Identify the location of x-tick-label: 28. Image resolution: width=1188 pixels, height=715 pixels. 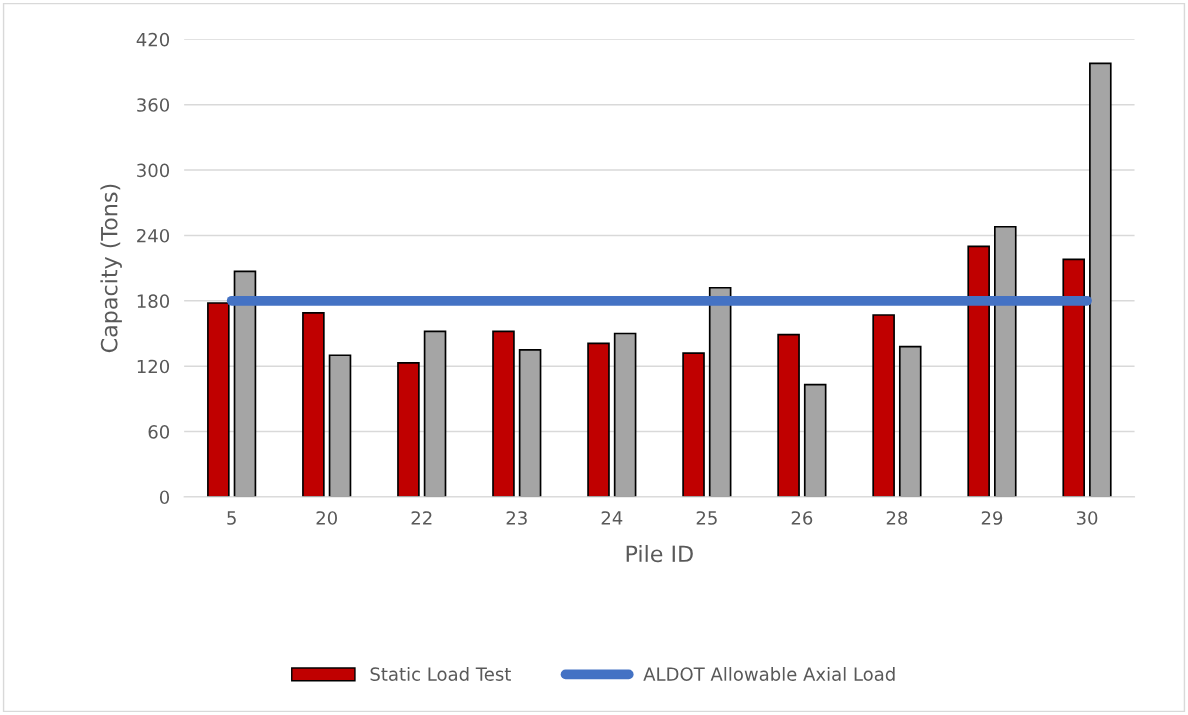
(897, 518).